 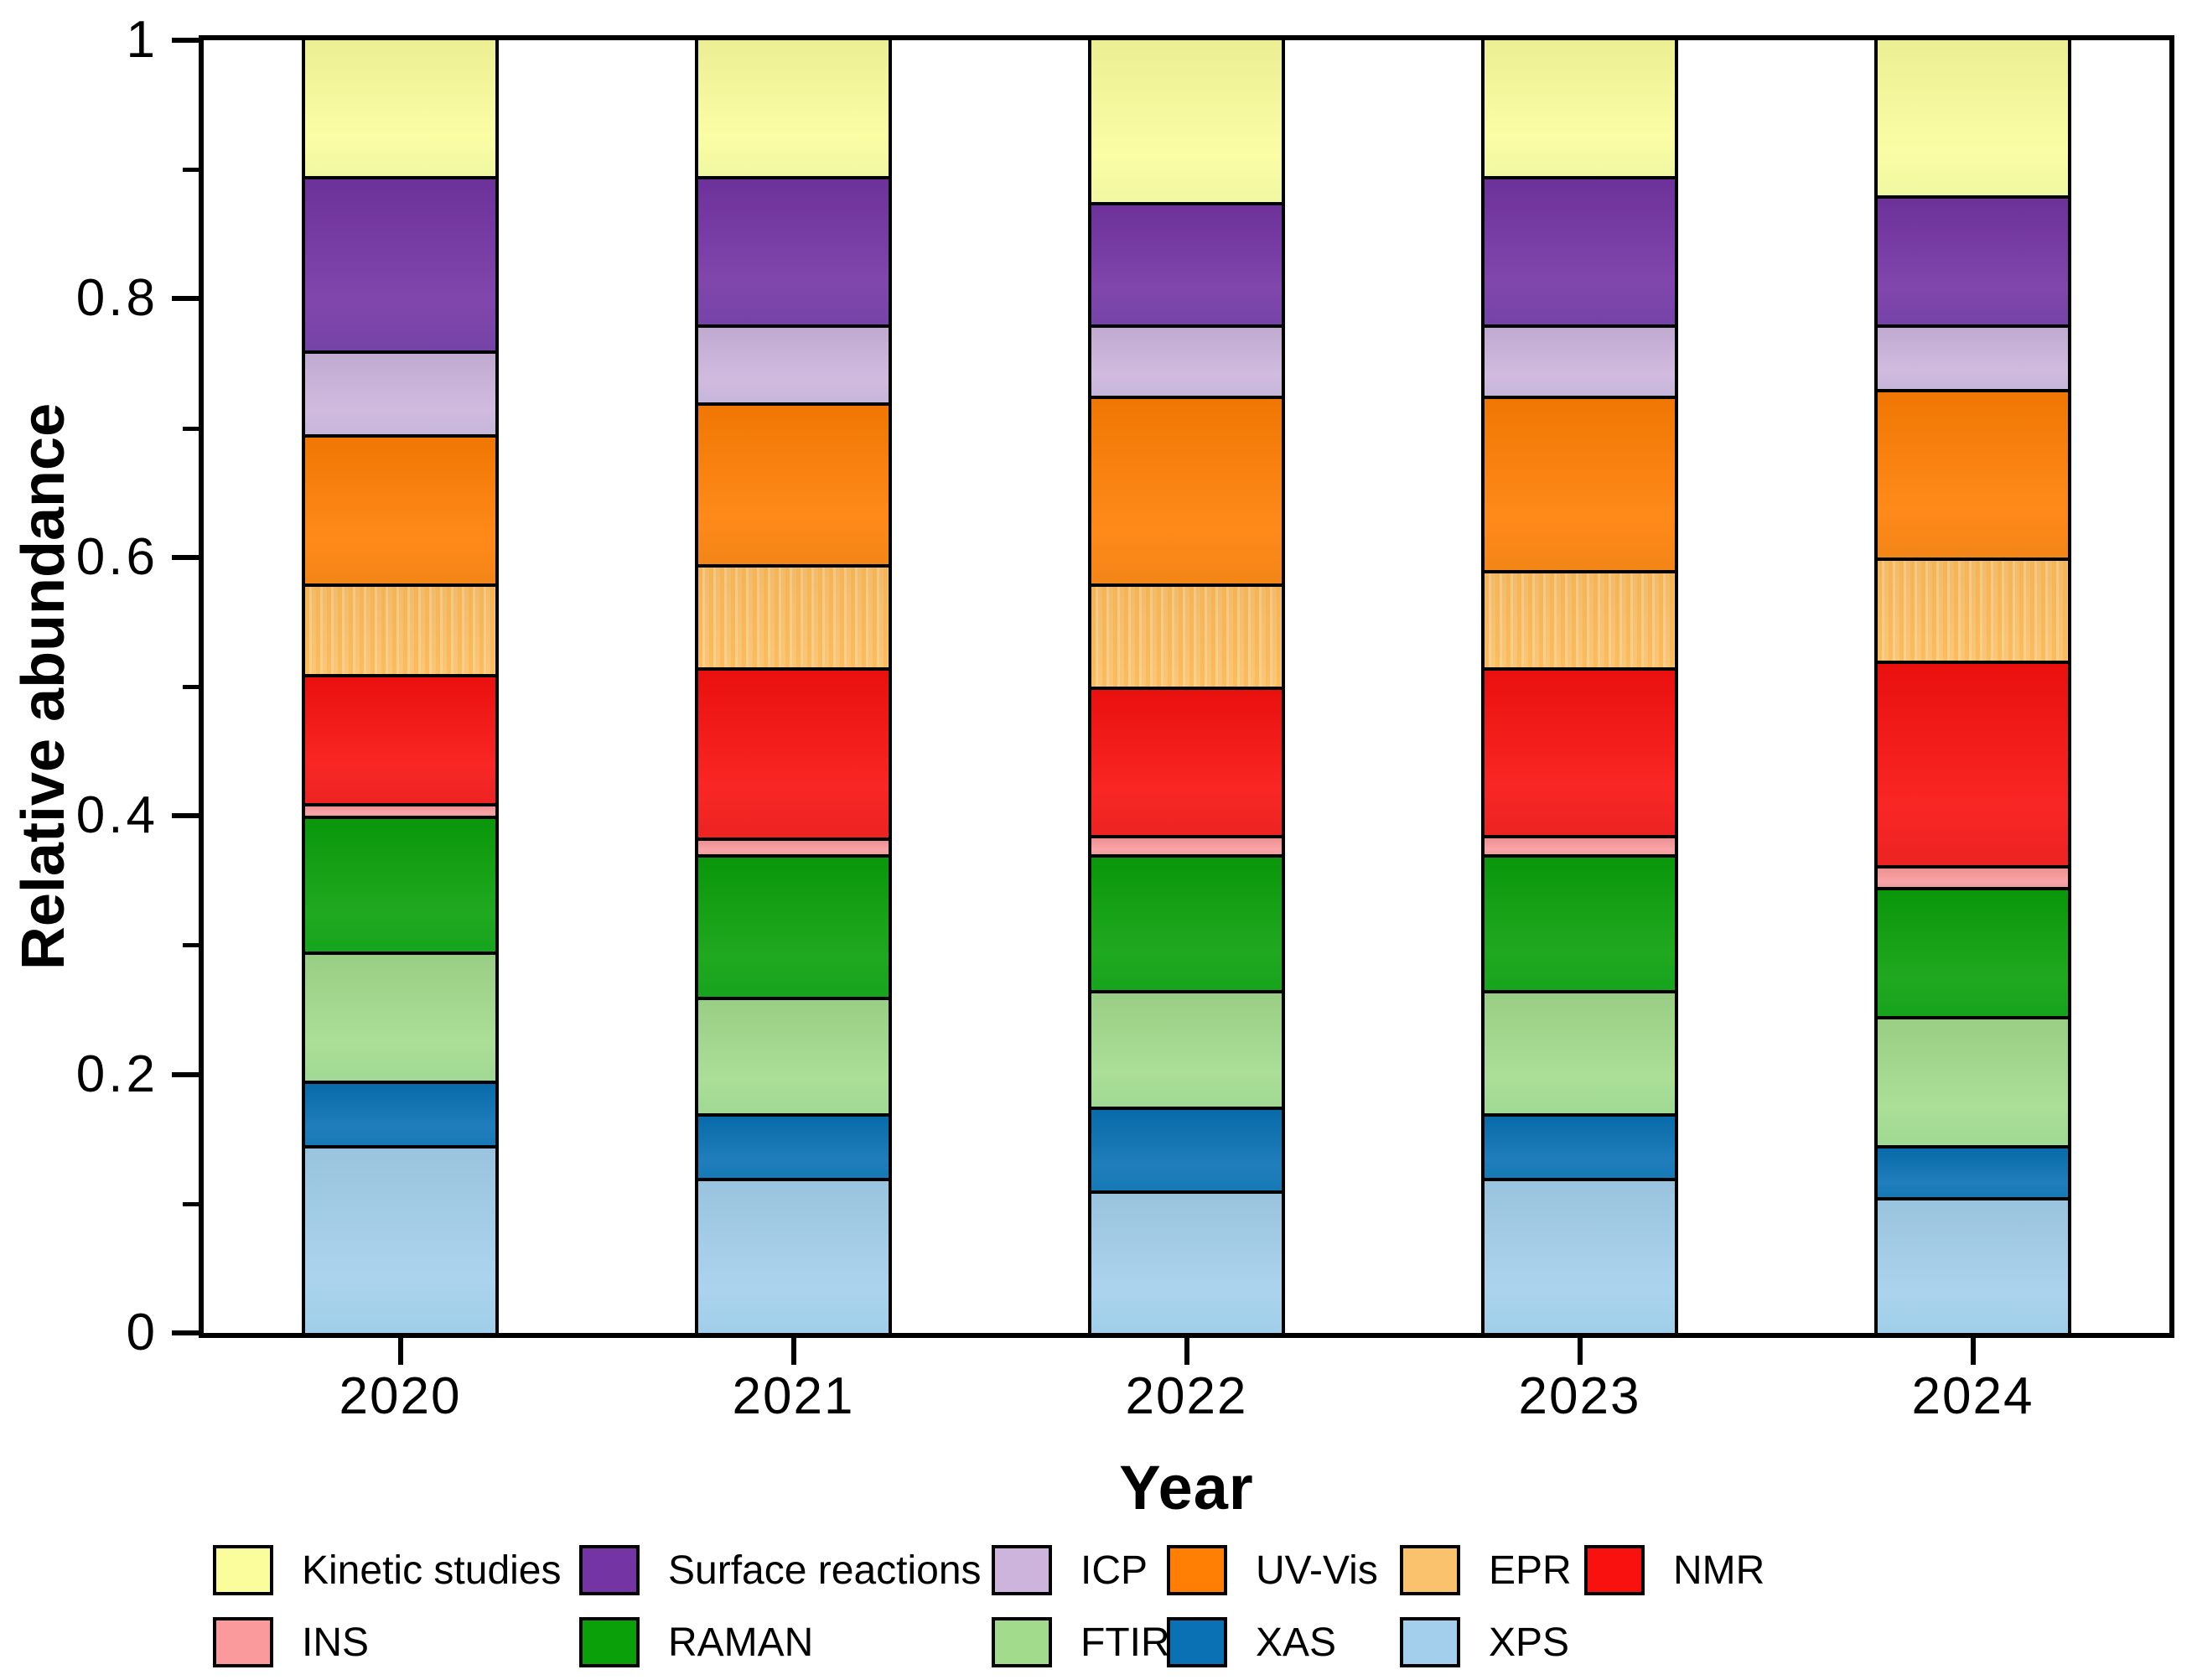 I want to click on legend-item-surface-reactions: Surface reactions, so click(x=785, y=1570).